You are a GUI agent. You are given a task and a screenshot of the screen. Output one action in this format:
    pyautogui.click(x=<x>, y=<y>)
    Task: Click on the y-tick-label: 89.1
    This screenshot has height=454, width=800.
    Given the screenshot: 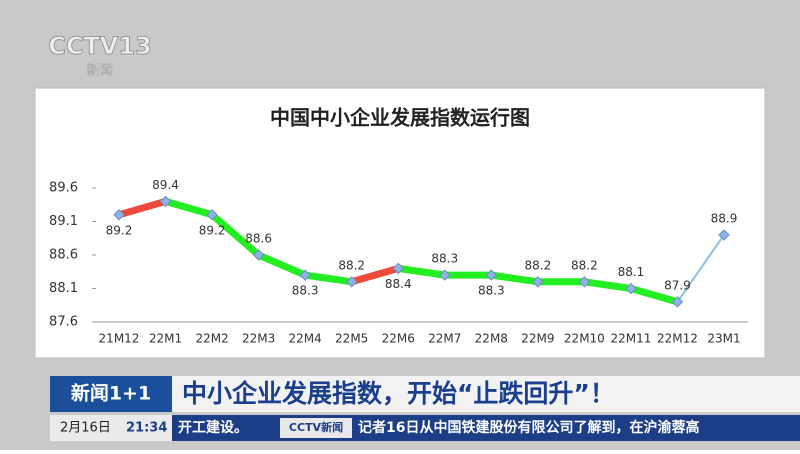 What is the action you would take?
    pyautogui.click(x=63, y=221)
    